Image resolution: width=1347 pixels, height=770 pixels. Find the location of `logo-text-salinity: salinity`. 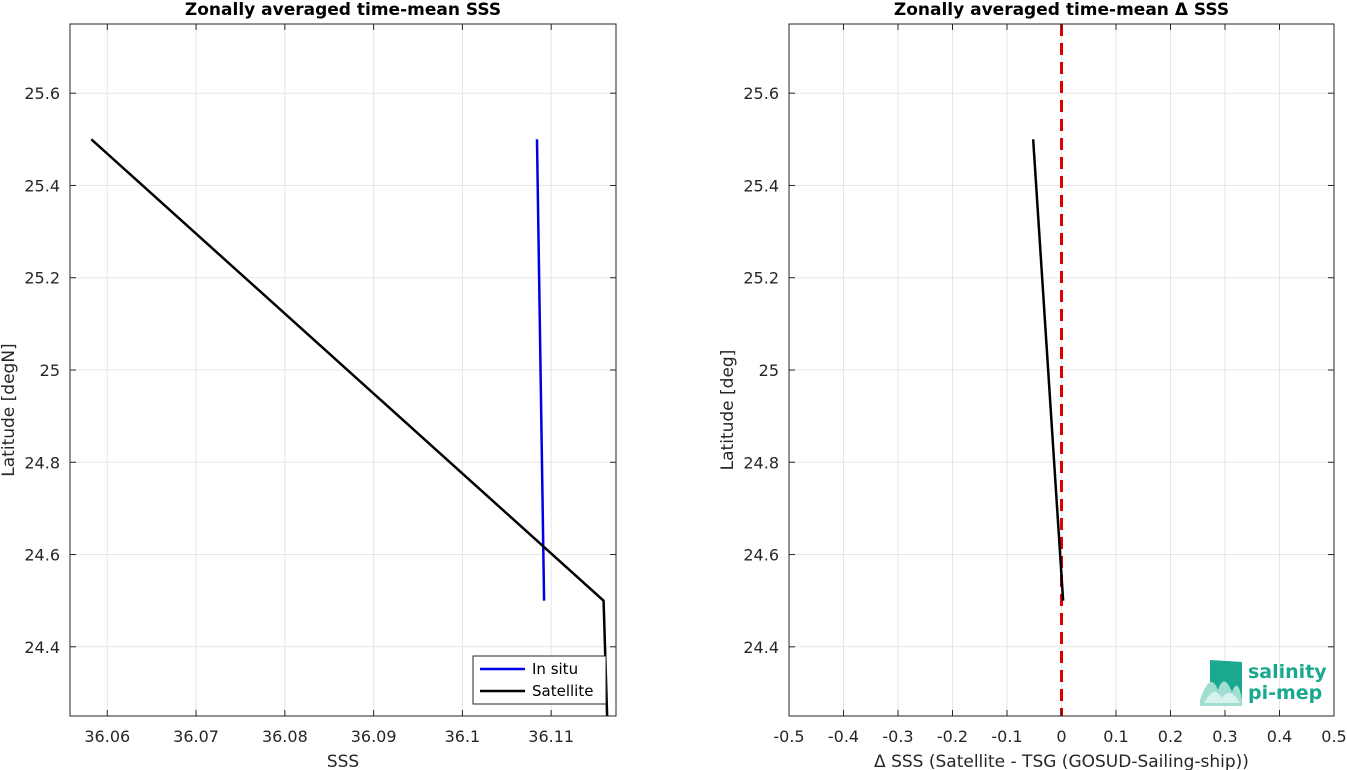

logo-text-salinity: salinity is located at coordinates (1287, 672).